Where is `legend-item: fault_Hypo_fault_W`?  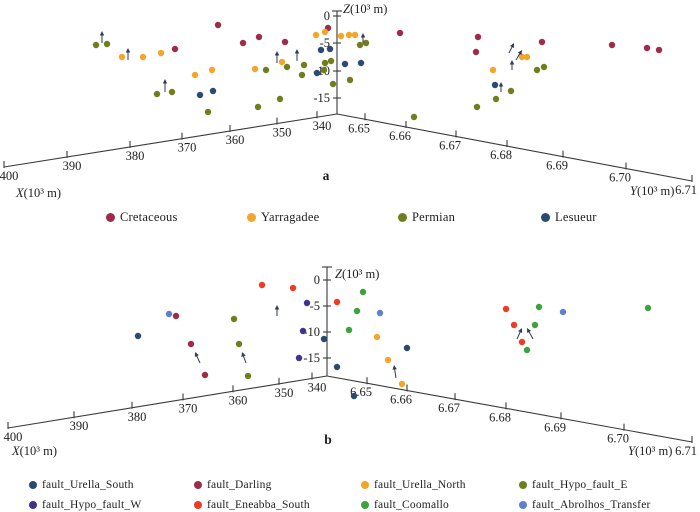 legend-item: fault_Hypo_fault_W is located at coordinates (85, 505).